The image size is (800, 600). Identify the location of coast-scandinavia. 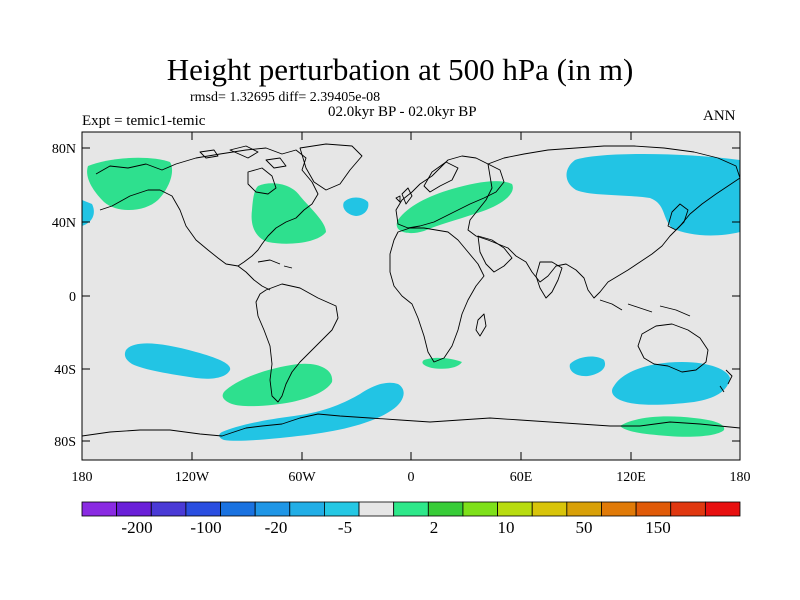
(441, 177).